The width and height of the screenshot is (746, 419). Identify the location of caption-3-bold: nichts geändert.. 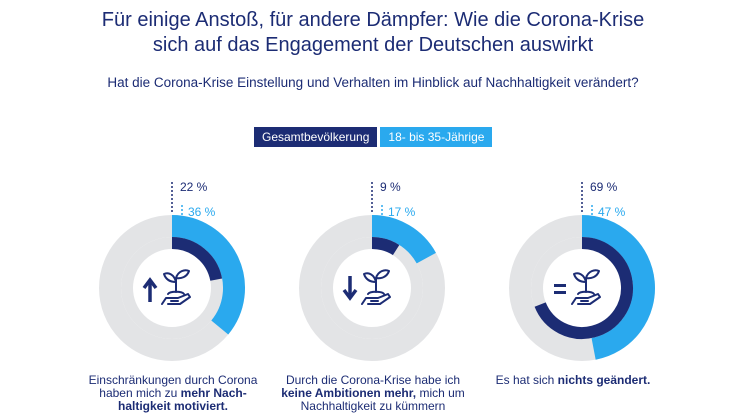
(604, 380).